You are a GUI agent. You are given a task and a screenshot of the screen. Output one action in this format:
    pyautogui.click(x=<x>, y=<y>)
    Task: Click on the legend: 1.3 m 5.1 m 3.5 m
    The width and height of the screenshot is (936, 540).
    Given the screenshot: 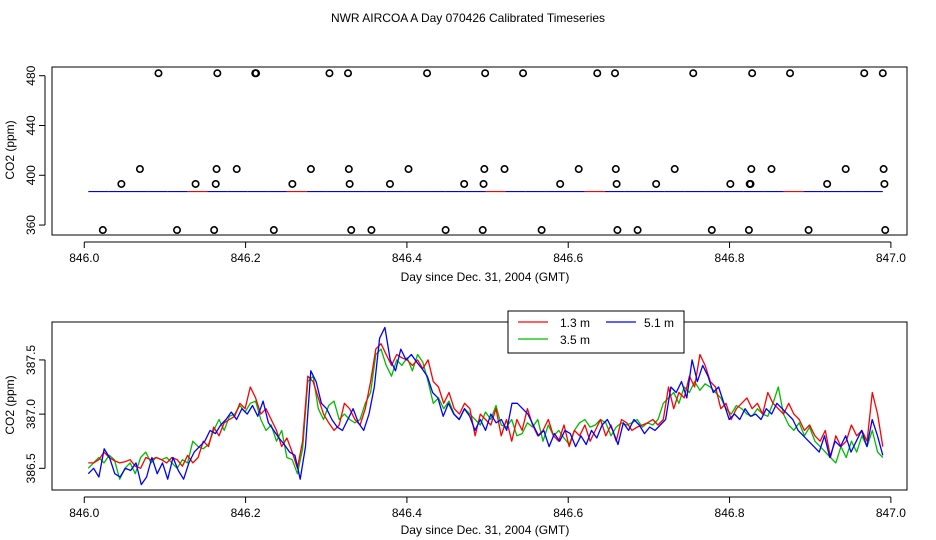 What is the action you would take?
    pyautogui.click(x=596, y=332)
    